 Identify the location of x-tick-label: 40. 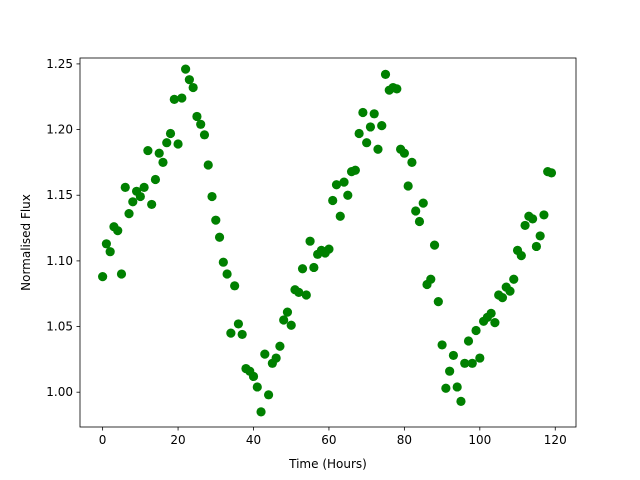
(253, 440).